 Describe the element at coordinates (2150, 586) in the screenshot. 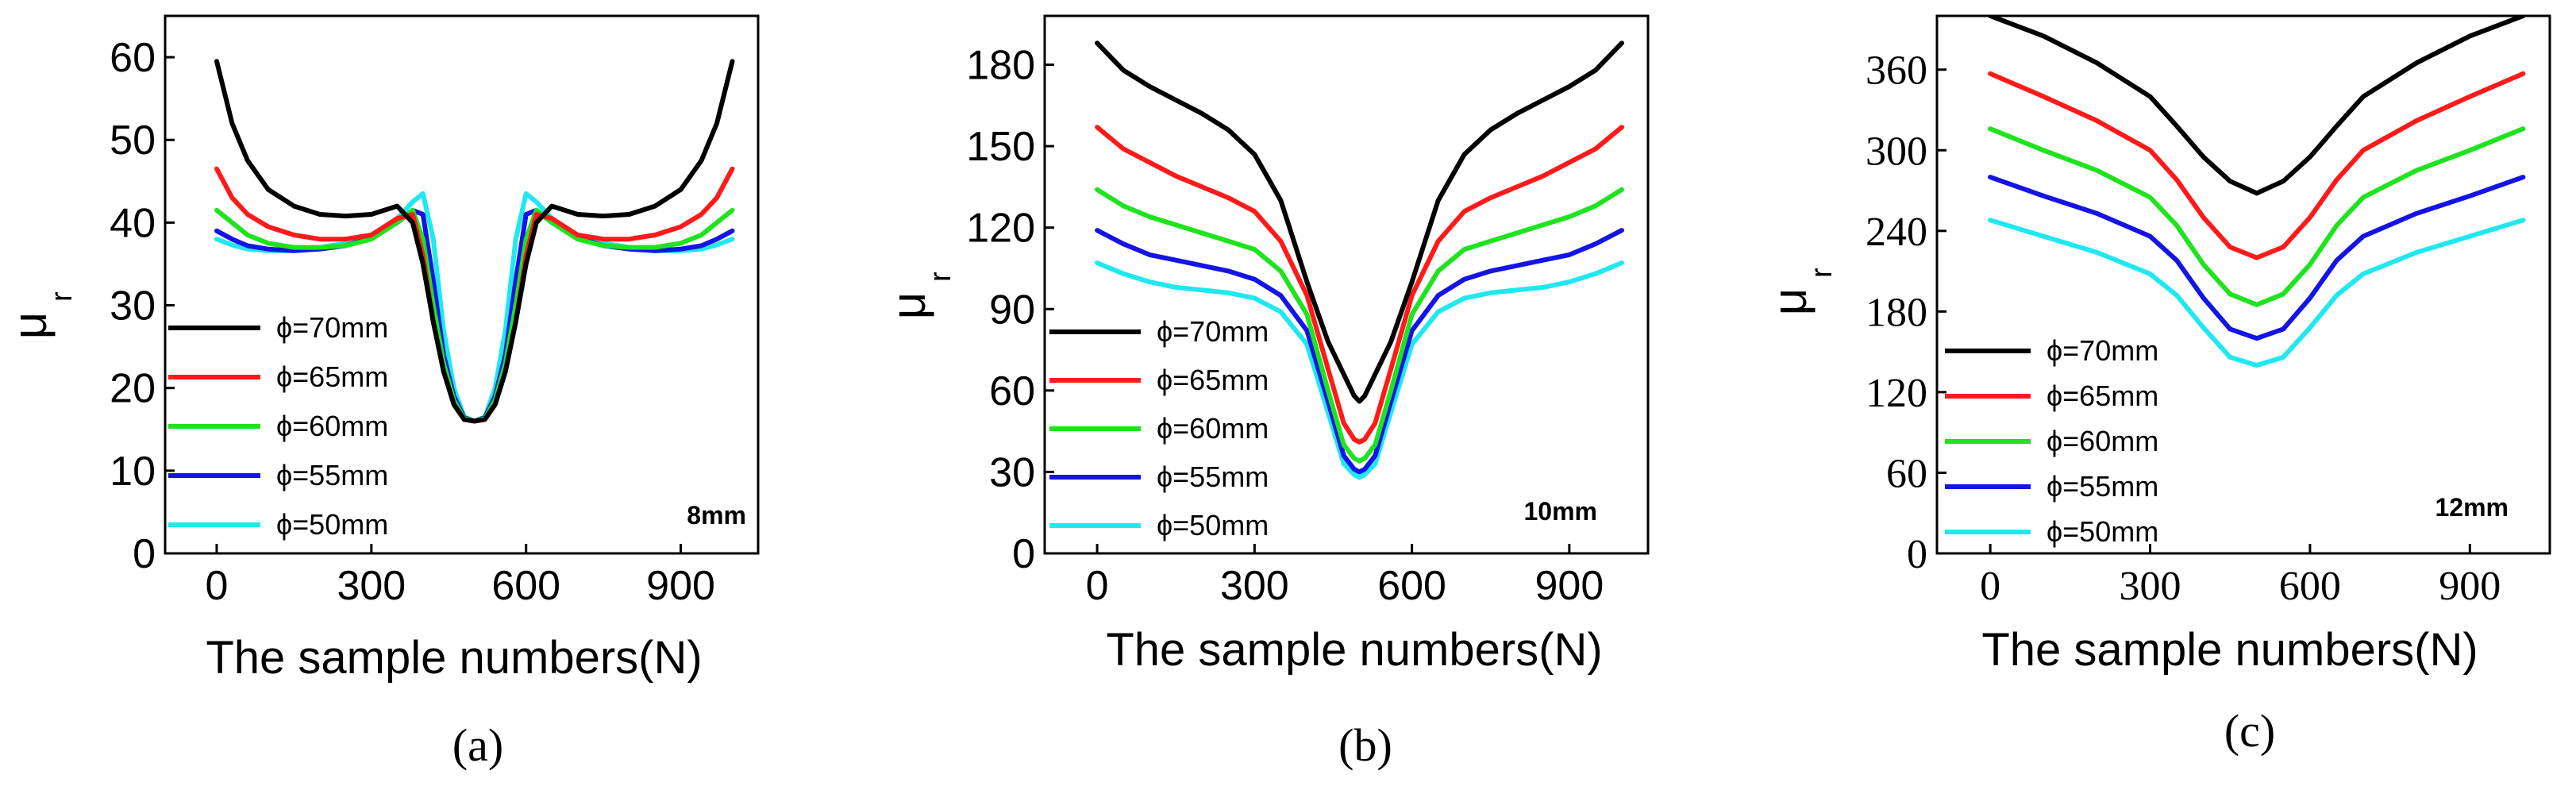

I see `chart-c-x-tick-label: 300` at that location.